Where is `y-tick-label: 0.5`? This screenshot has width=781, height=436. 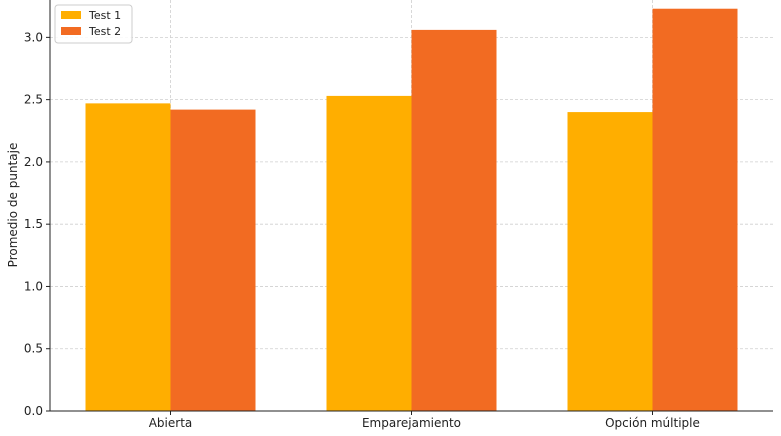 y-tick-label: 0.5 is located at coordinates (33, 349).